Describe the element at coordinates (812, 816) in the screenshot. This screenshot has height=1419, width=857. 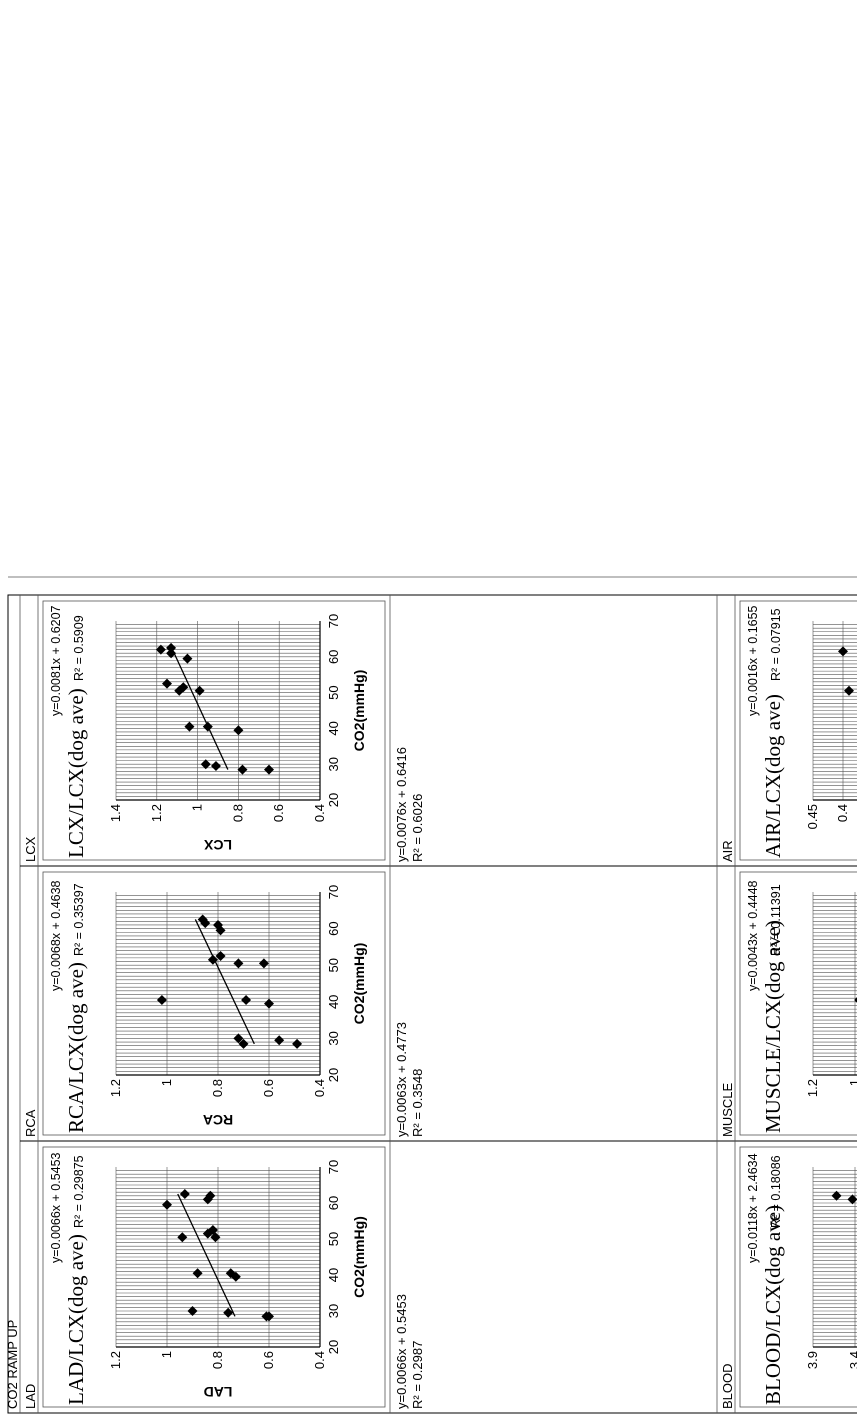
I see `y-tick-label: 0.45` at that location.